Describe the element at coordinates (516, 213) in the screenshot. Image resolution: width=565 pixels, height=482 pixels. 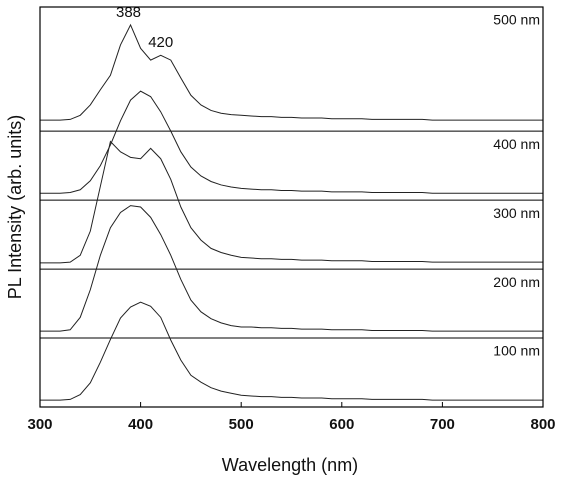
I see `panel-label: 300 nm` at that location.